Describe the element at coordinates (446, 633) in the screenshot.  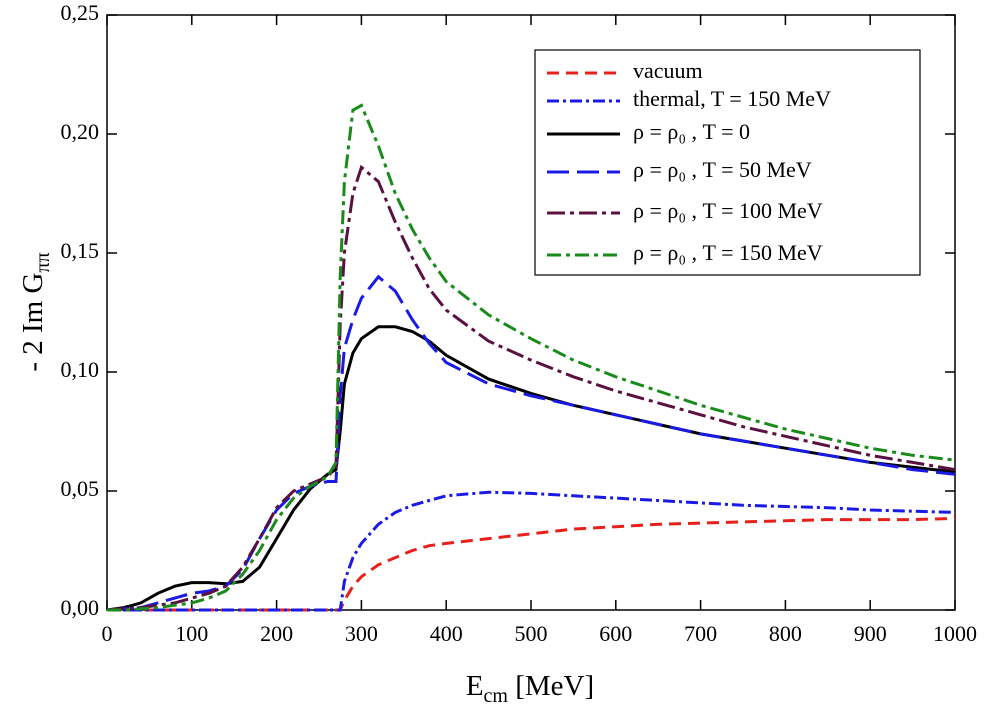
I see `x-tick-label: 400` at that location.